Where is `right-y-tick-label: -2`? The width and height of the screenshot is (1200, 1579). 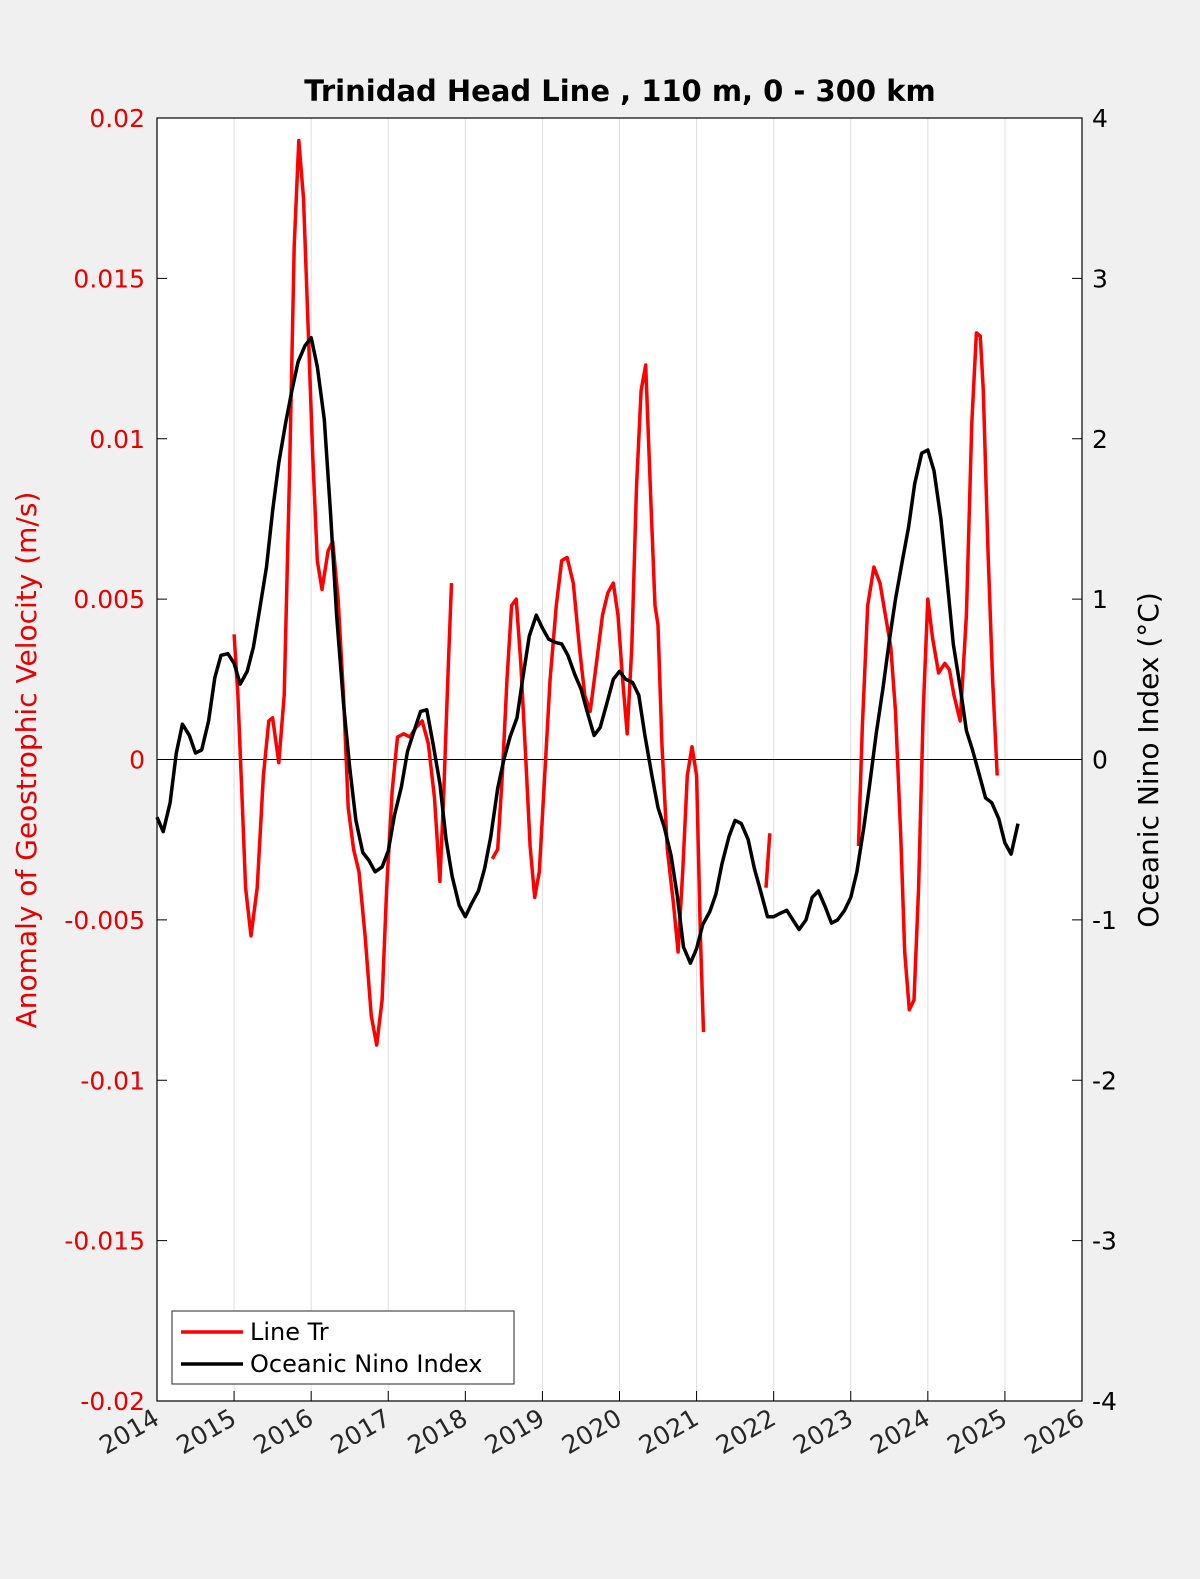 right-y-tick-label: -2 is located at coordinates (1104, 1080).